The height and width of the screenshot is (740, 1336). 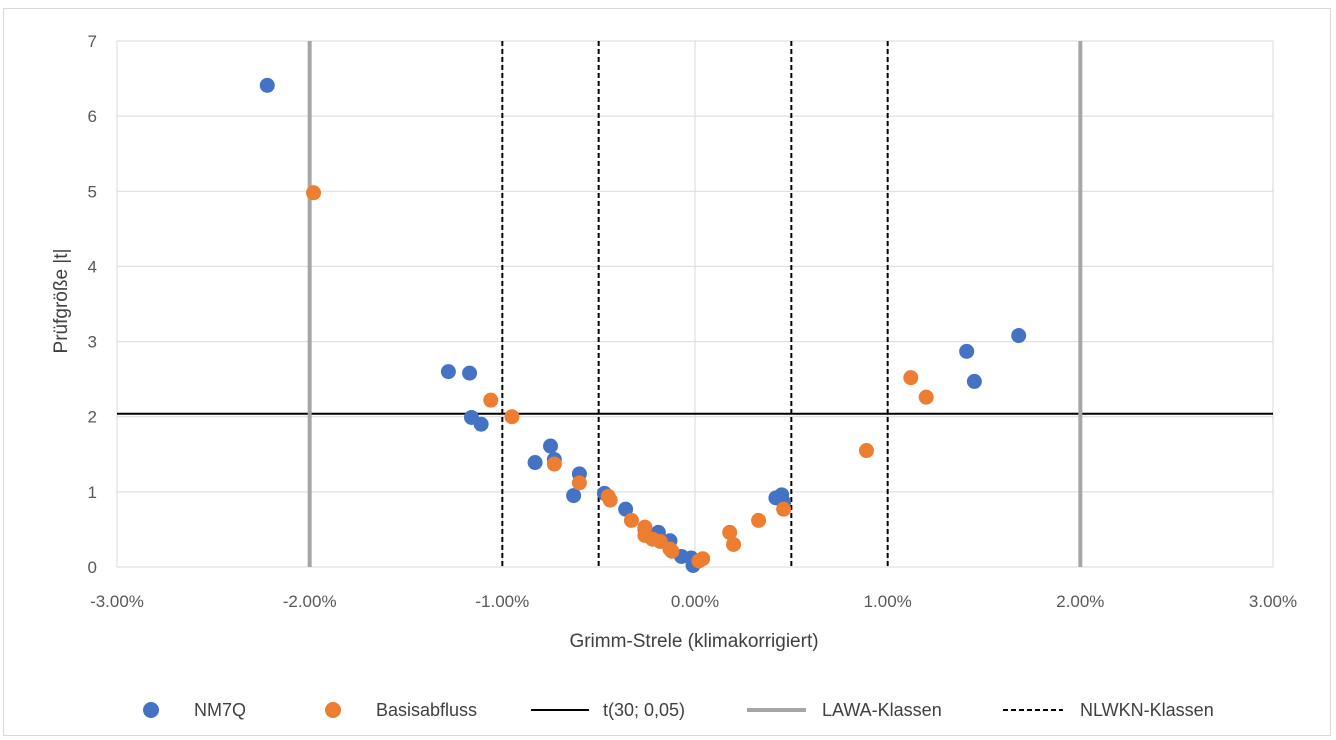 What do you see at coordinates (92, 492) in the screenshot?
I see `y-tick-label: 1` at bounding box center [92, 492].